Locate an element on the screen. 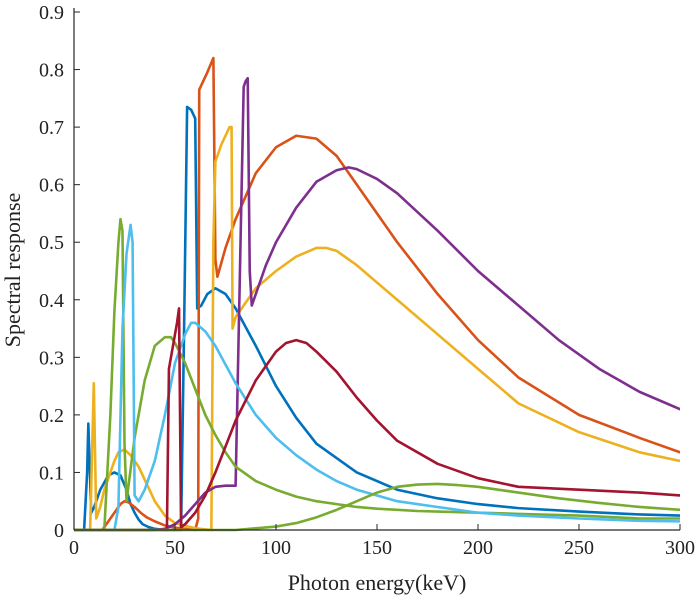 The height and width of the screenshot is (603, 700). y-tick-label: 0.2 is located at coordinates (51, 416).